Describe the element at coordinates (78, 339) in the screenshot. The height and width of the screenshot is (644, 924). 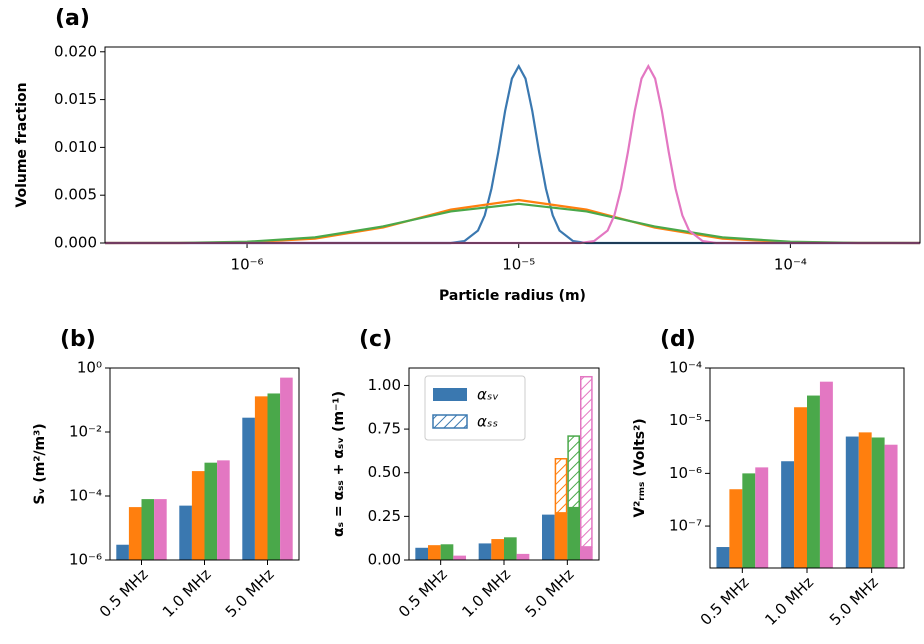
I see `panel-label: (b)` at that location.